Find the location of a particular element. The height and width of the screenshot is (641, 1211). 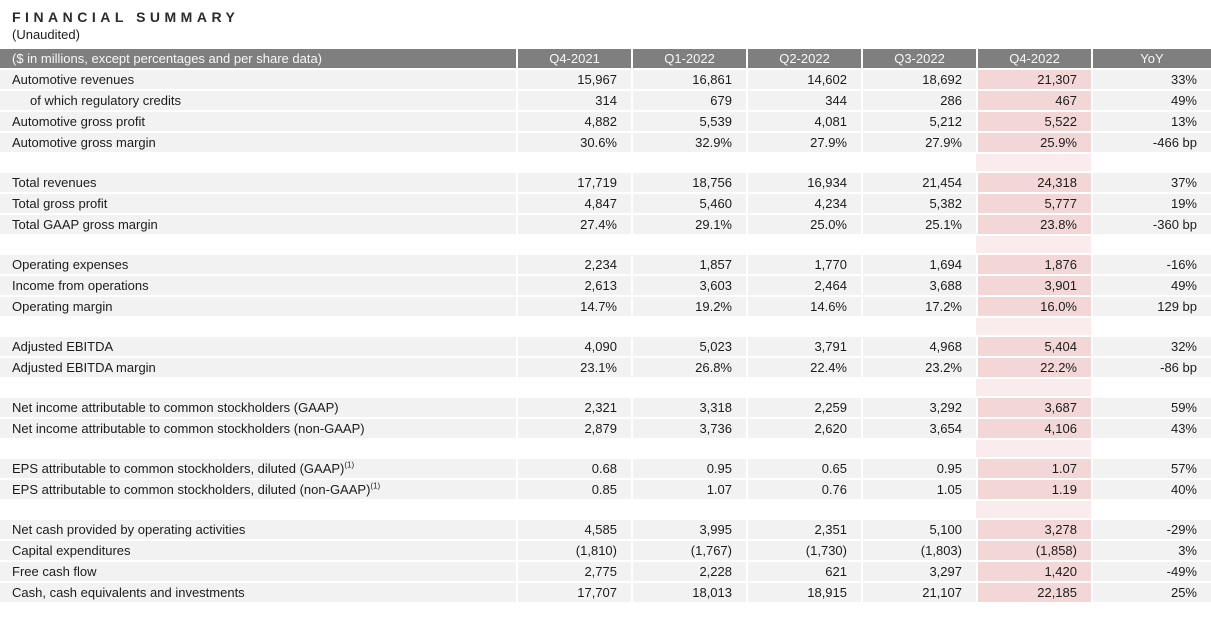

value-cell: 3,687 is located at coordinates (1033, 408).